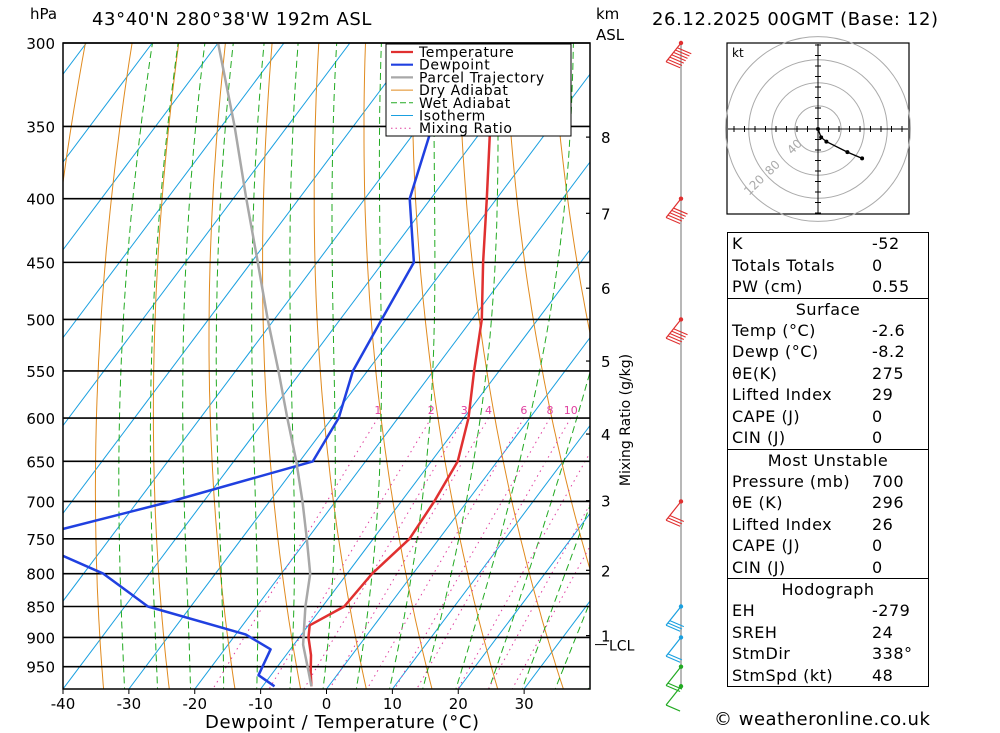  I want to click on stat-label: Dewp (°C), so click(775, 351).